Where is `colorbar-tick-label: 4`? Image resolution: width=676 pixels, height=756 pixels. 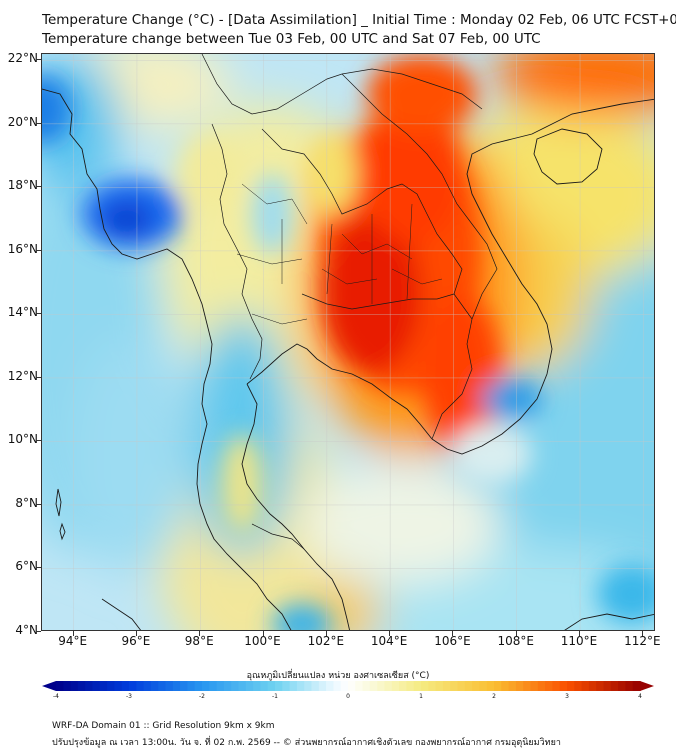 colorbar-tick-label: 4 is located at coordinates (640, 696).